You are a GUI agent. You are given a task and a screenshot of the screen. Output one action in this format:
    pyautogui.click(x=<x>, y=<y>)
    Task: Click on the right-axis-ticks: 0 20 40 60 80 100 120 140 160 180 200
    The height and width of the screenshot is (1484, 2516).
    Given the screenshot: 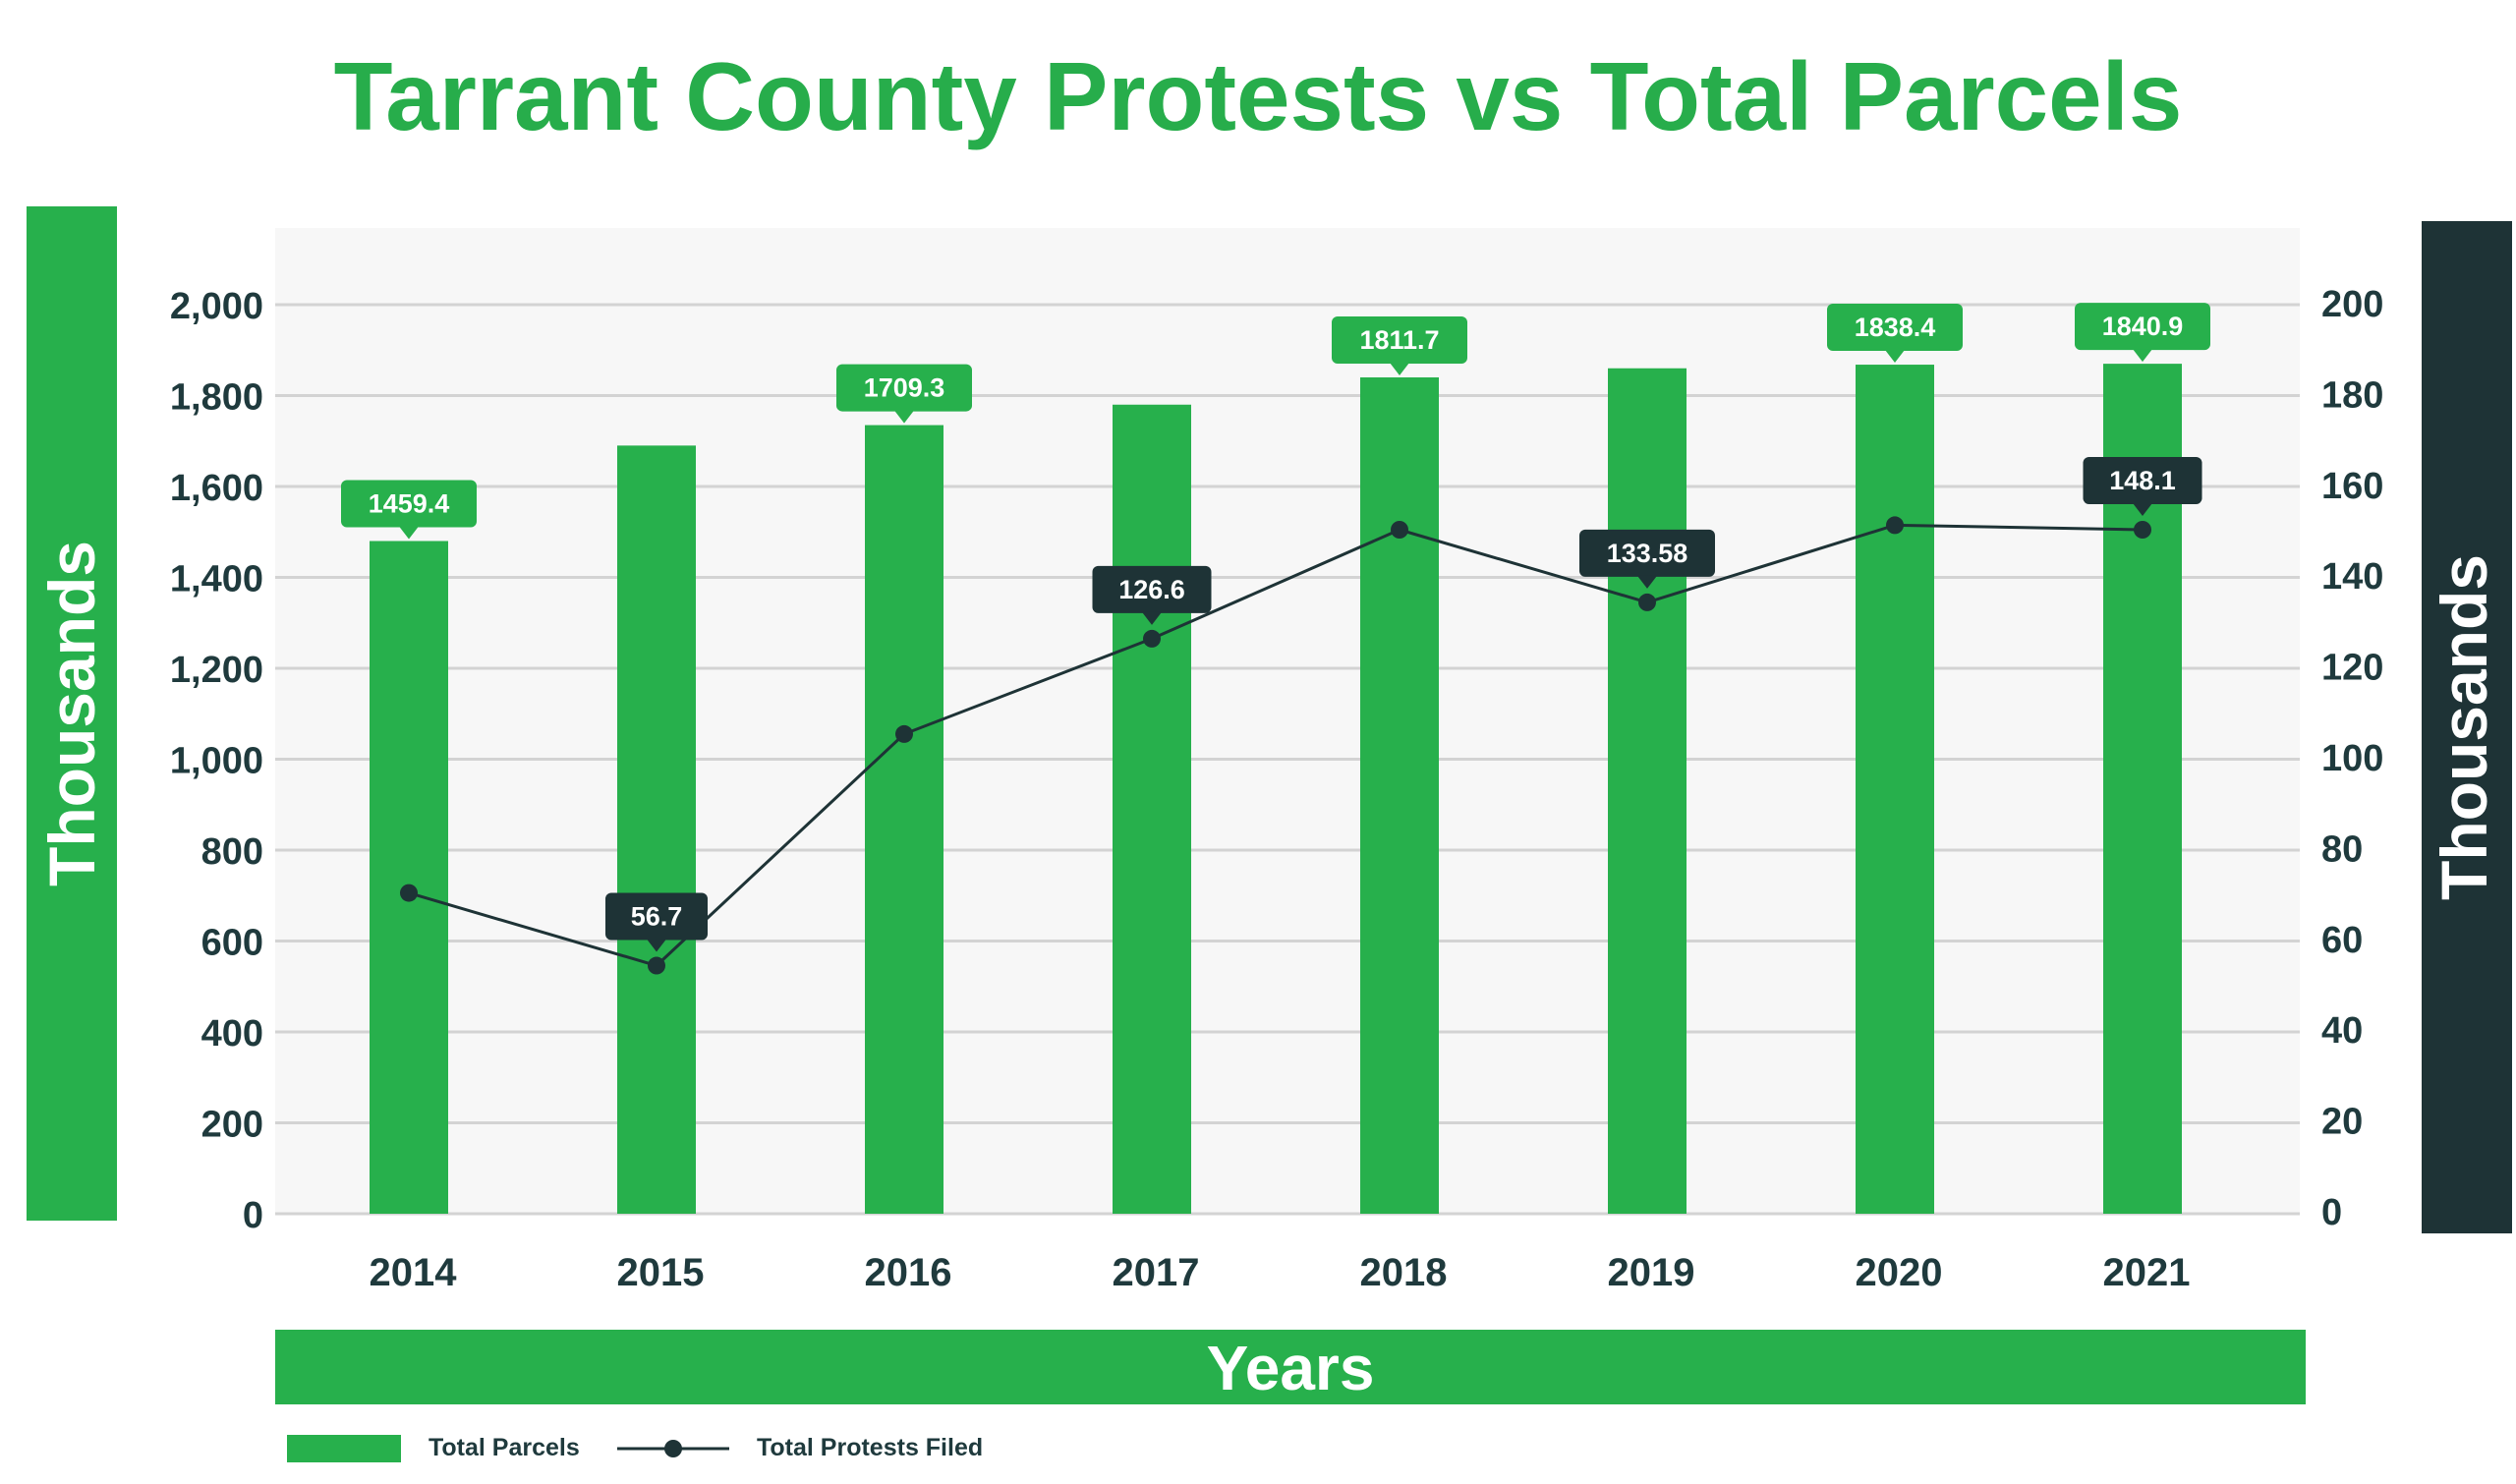 What is the action you would take?
    pyautogui.click(x=2352, y=758)
    